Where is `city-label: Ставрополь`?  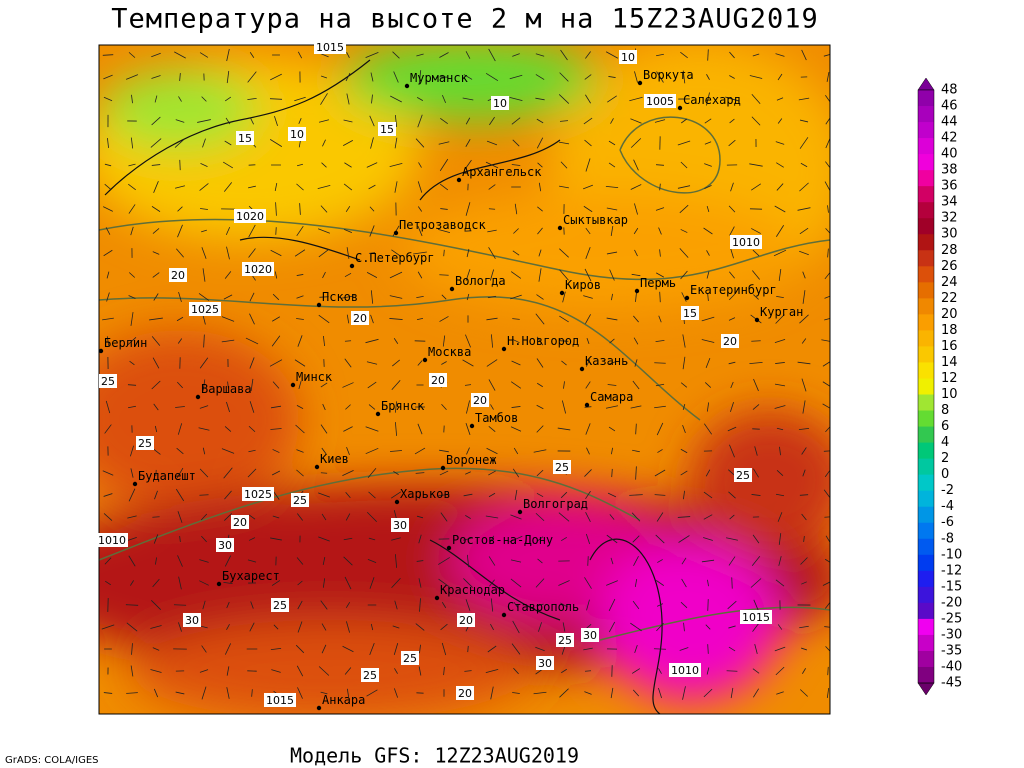 city-label: Ставрополь is located at coordinates (543, 607).